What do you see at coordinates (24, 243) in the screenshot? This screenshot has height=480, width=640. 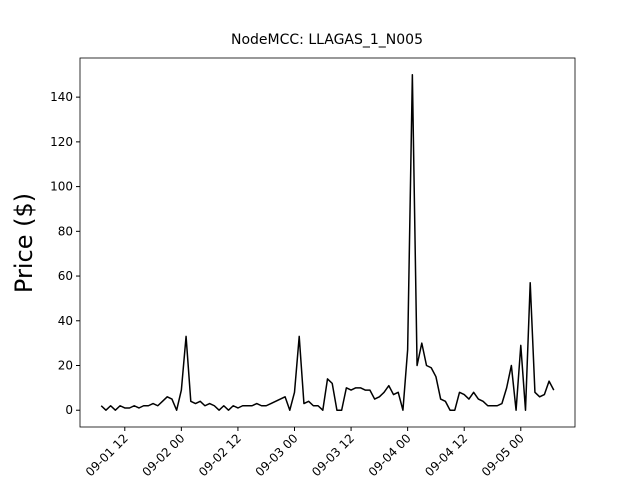 I see `y-axis-label: Price ($)` at bounding box center [24, 243].